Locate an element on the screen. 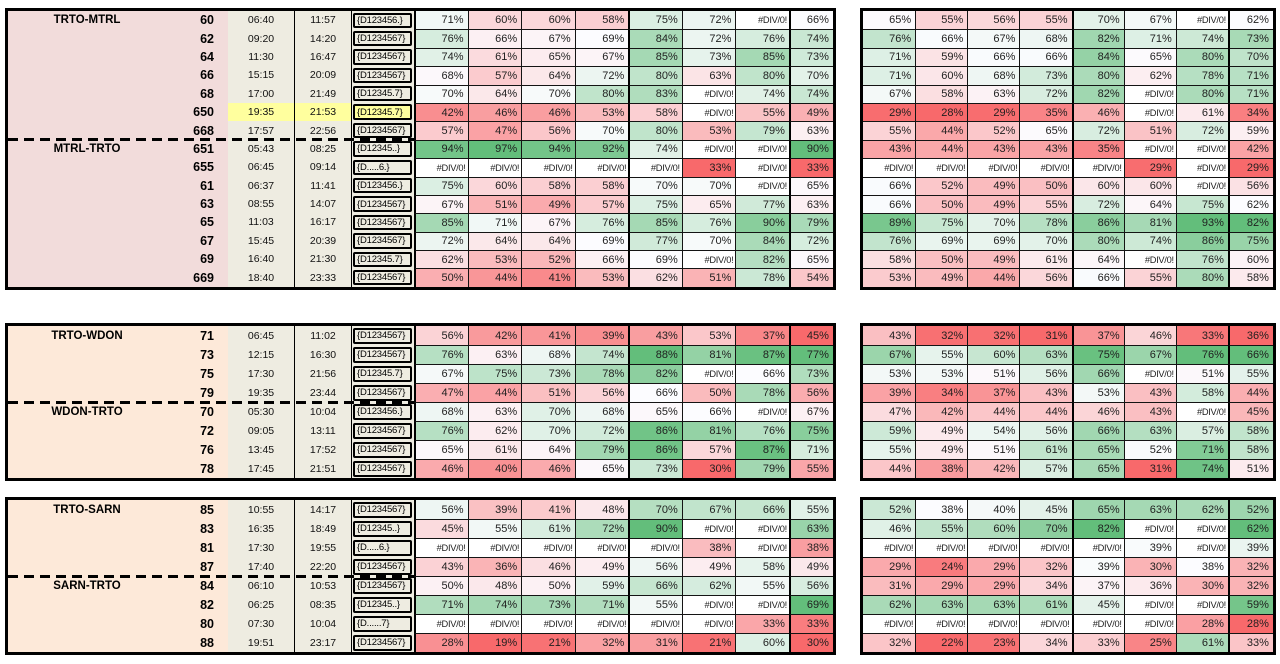  percentage-cell: 24% is located at coordinates (941, 566).